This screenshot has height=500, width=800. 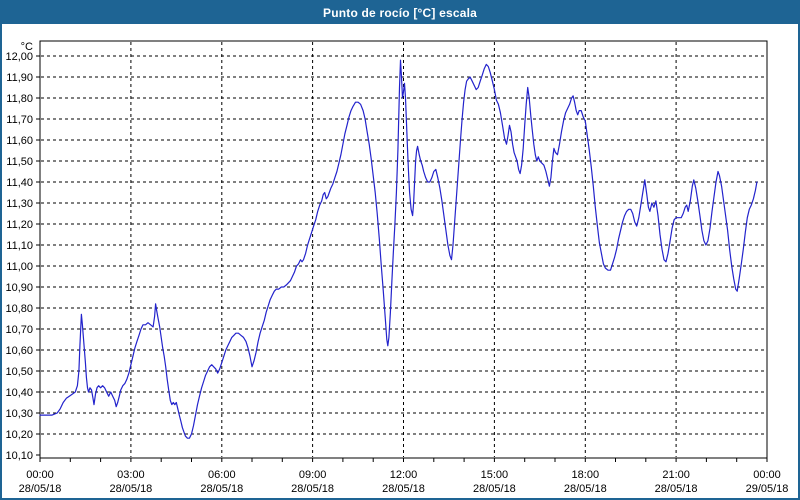 What do you see at coordinates (222, 475) in the screenshot?
I see `x-tick-time-label: 06:00` at bounding box center [222, 475].